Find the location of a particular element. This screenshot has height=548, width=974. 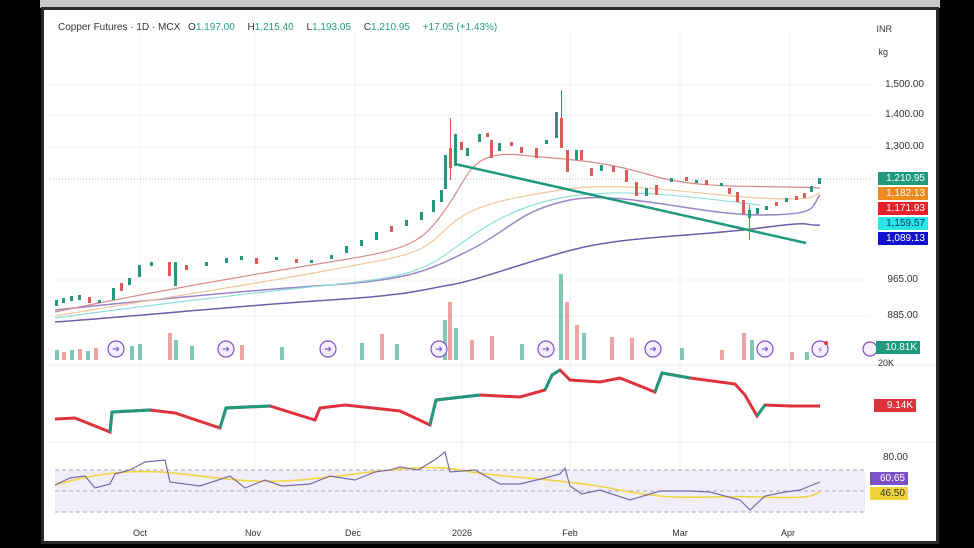

volume-value-tag: 10.81K is located at coordinates (898, 347).